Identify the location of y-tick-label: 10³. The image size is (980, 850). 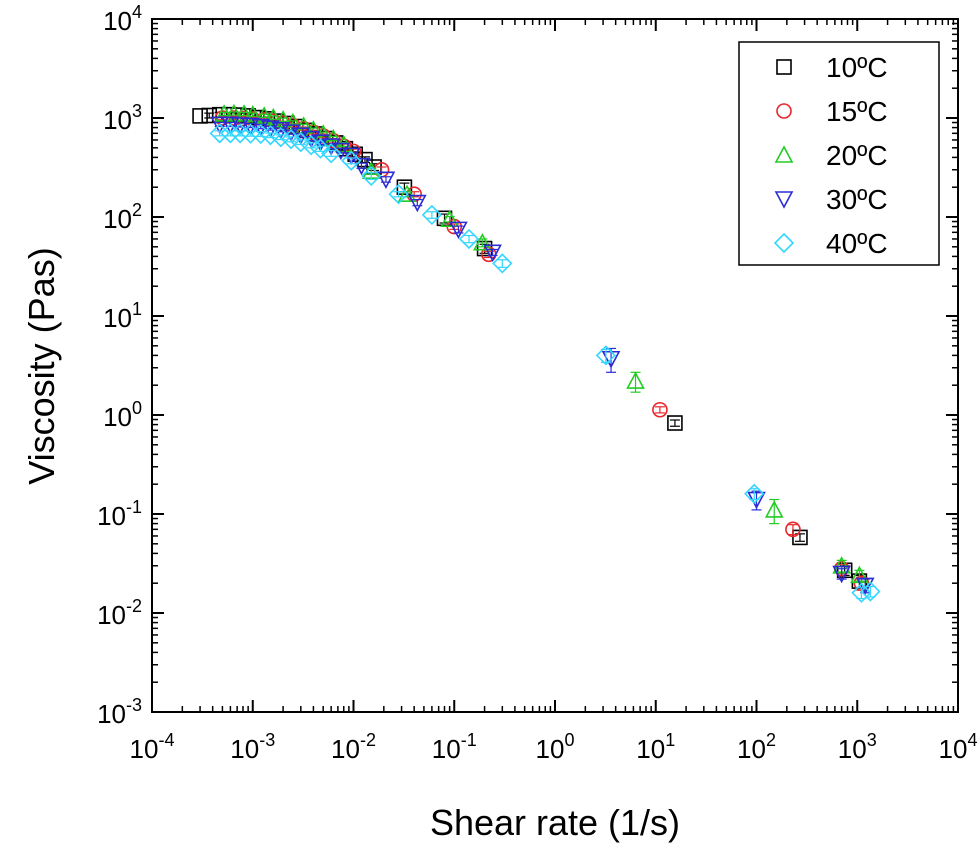
(122, 118).